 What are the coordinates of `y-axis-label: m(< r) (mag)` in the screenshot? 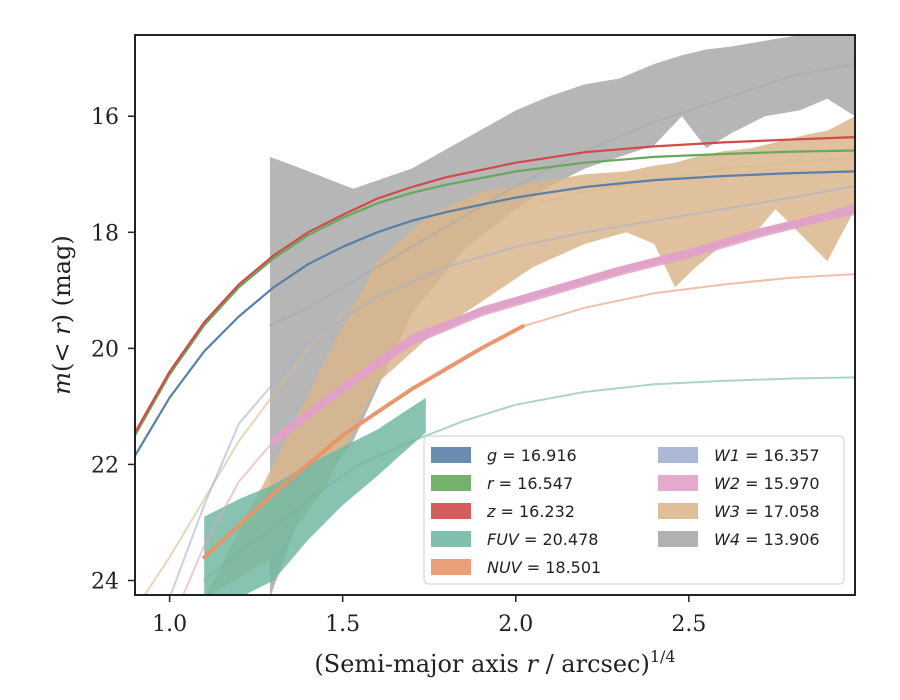 It's located at (62, 315).